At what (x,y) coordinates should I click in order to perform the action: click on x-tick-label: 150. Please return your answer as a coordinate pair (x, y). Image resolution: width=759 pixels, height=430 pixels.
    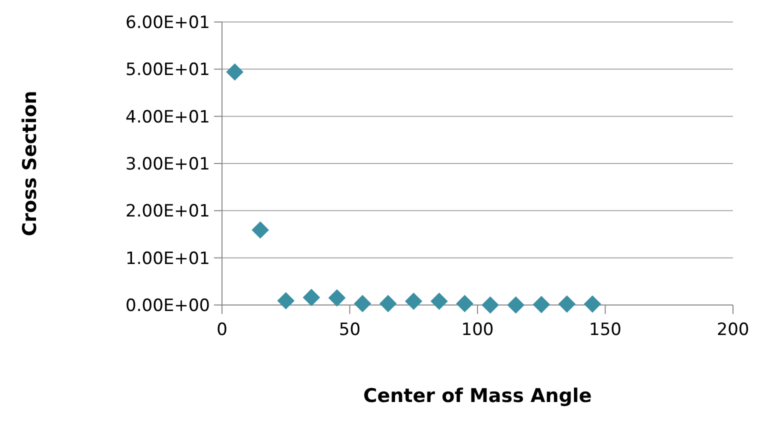
    Looking at the image, I should click on (605, 330).